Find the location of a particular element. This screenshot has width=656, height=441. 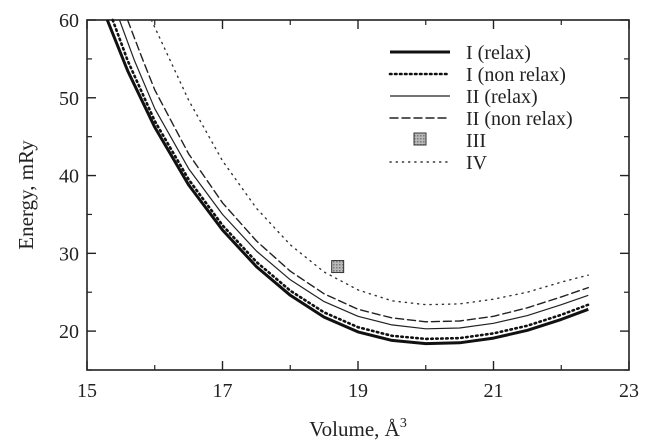

y-tick-label: 20 is located at coordinates (69, 332).